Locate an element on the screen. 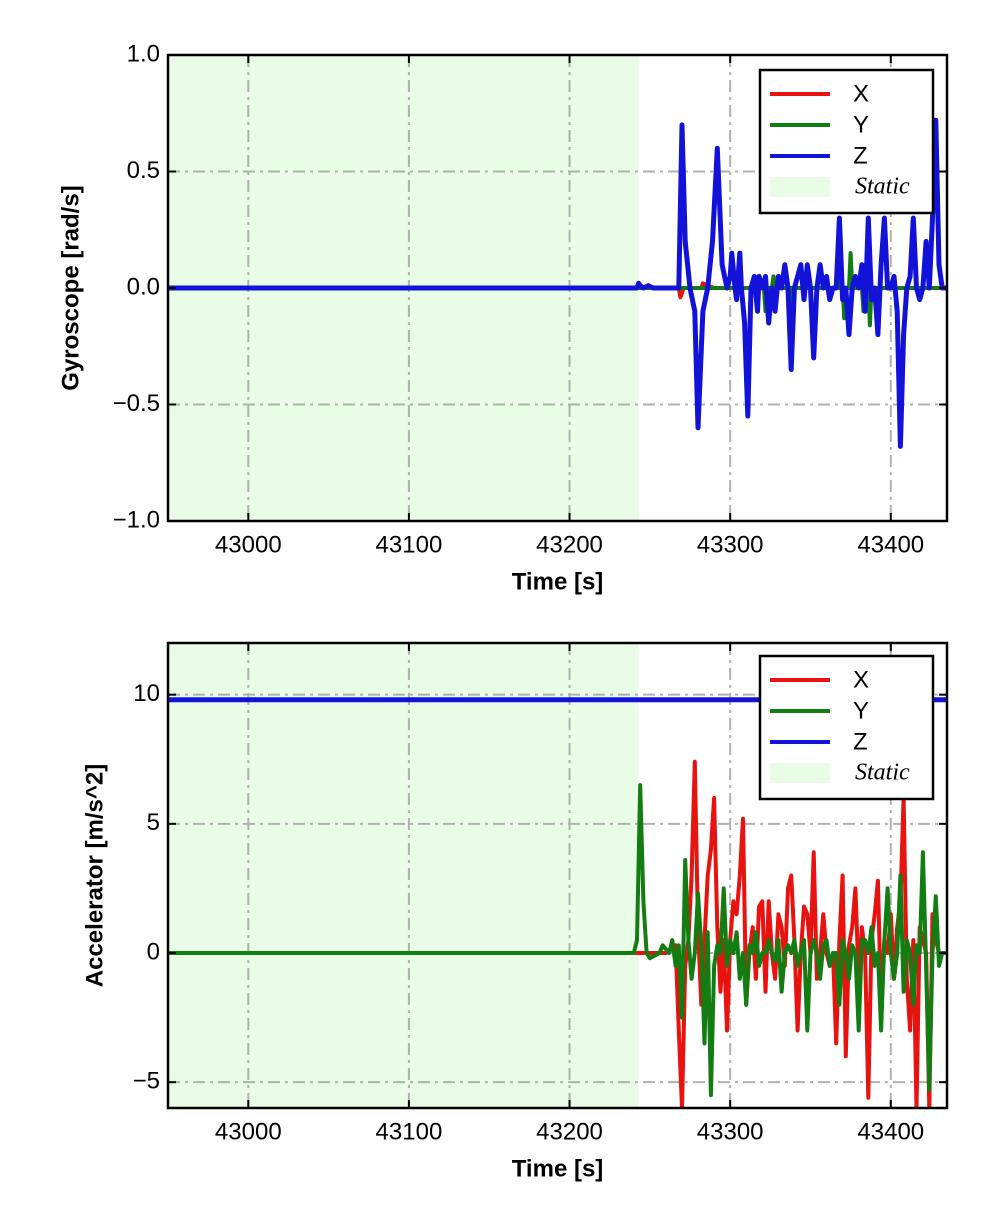 The width and height of the screenshot is (992, 1228). y-tick-label: 0.0 is located at coordinates (143, 286).